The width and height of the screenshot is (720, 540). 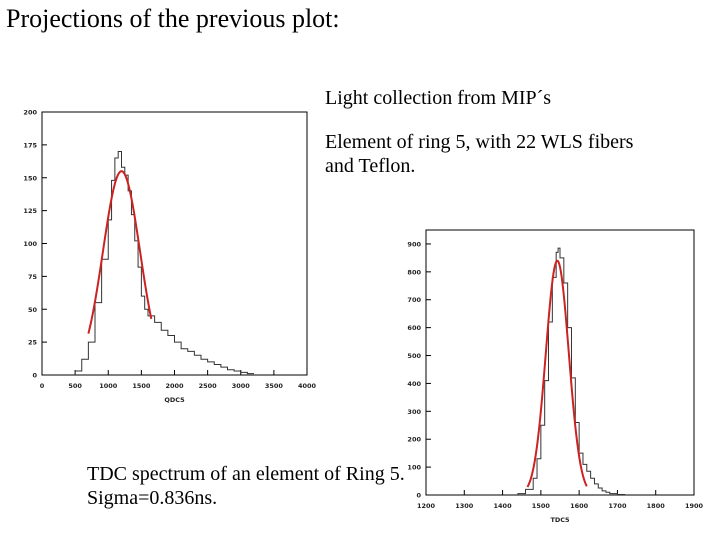 What do you see at coordinates (42, 386) in the screenshot?
I see `x-tick-label: 0` at bounding box center [42, 386].